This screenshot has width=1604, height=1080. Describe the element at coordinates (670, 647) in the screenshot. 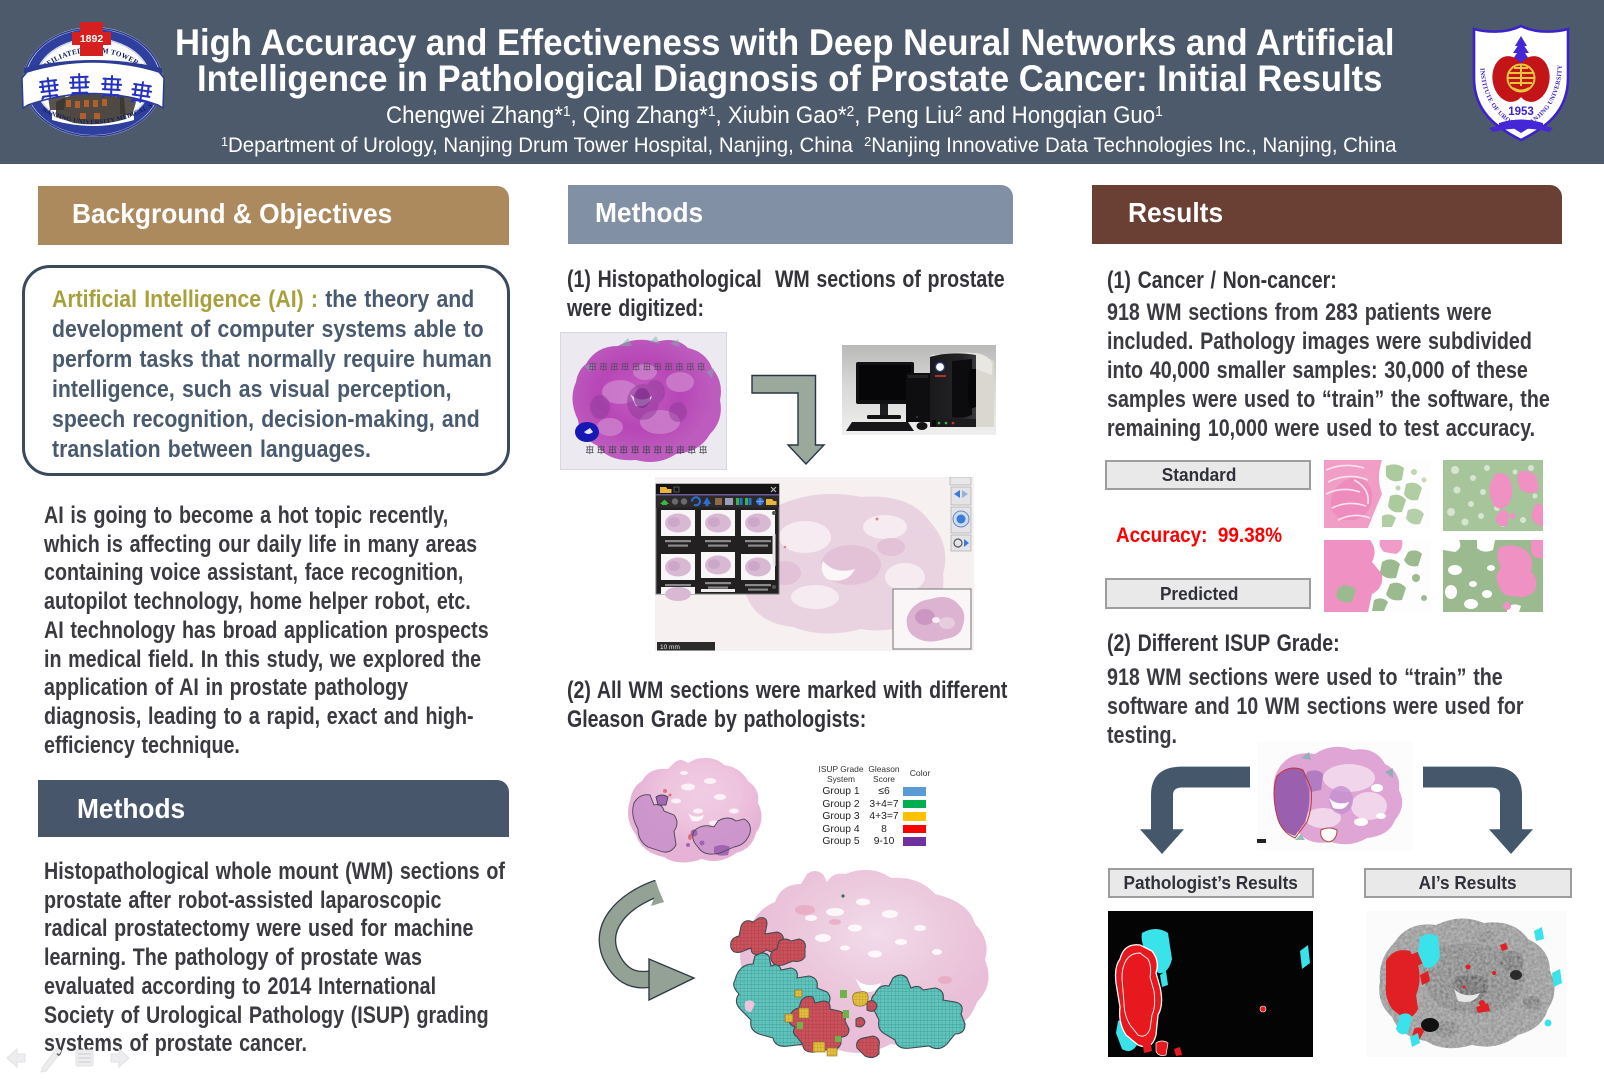

I see `svg-text: 10 mm` at that location.